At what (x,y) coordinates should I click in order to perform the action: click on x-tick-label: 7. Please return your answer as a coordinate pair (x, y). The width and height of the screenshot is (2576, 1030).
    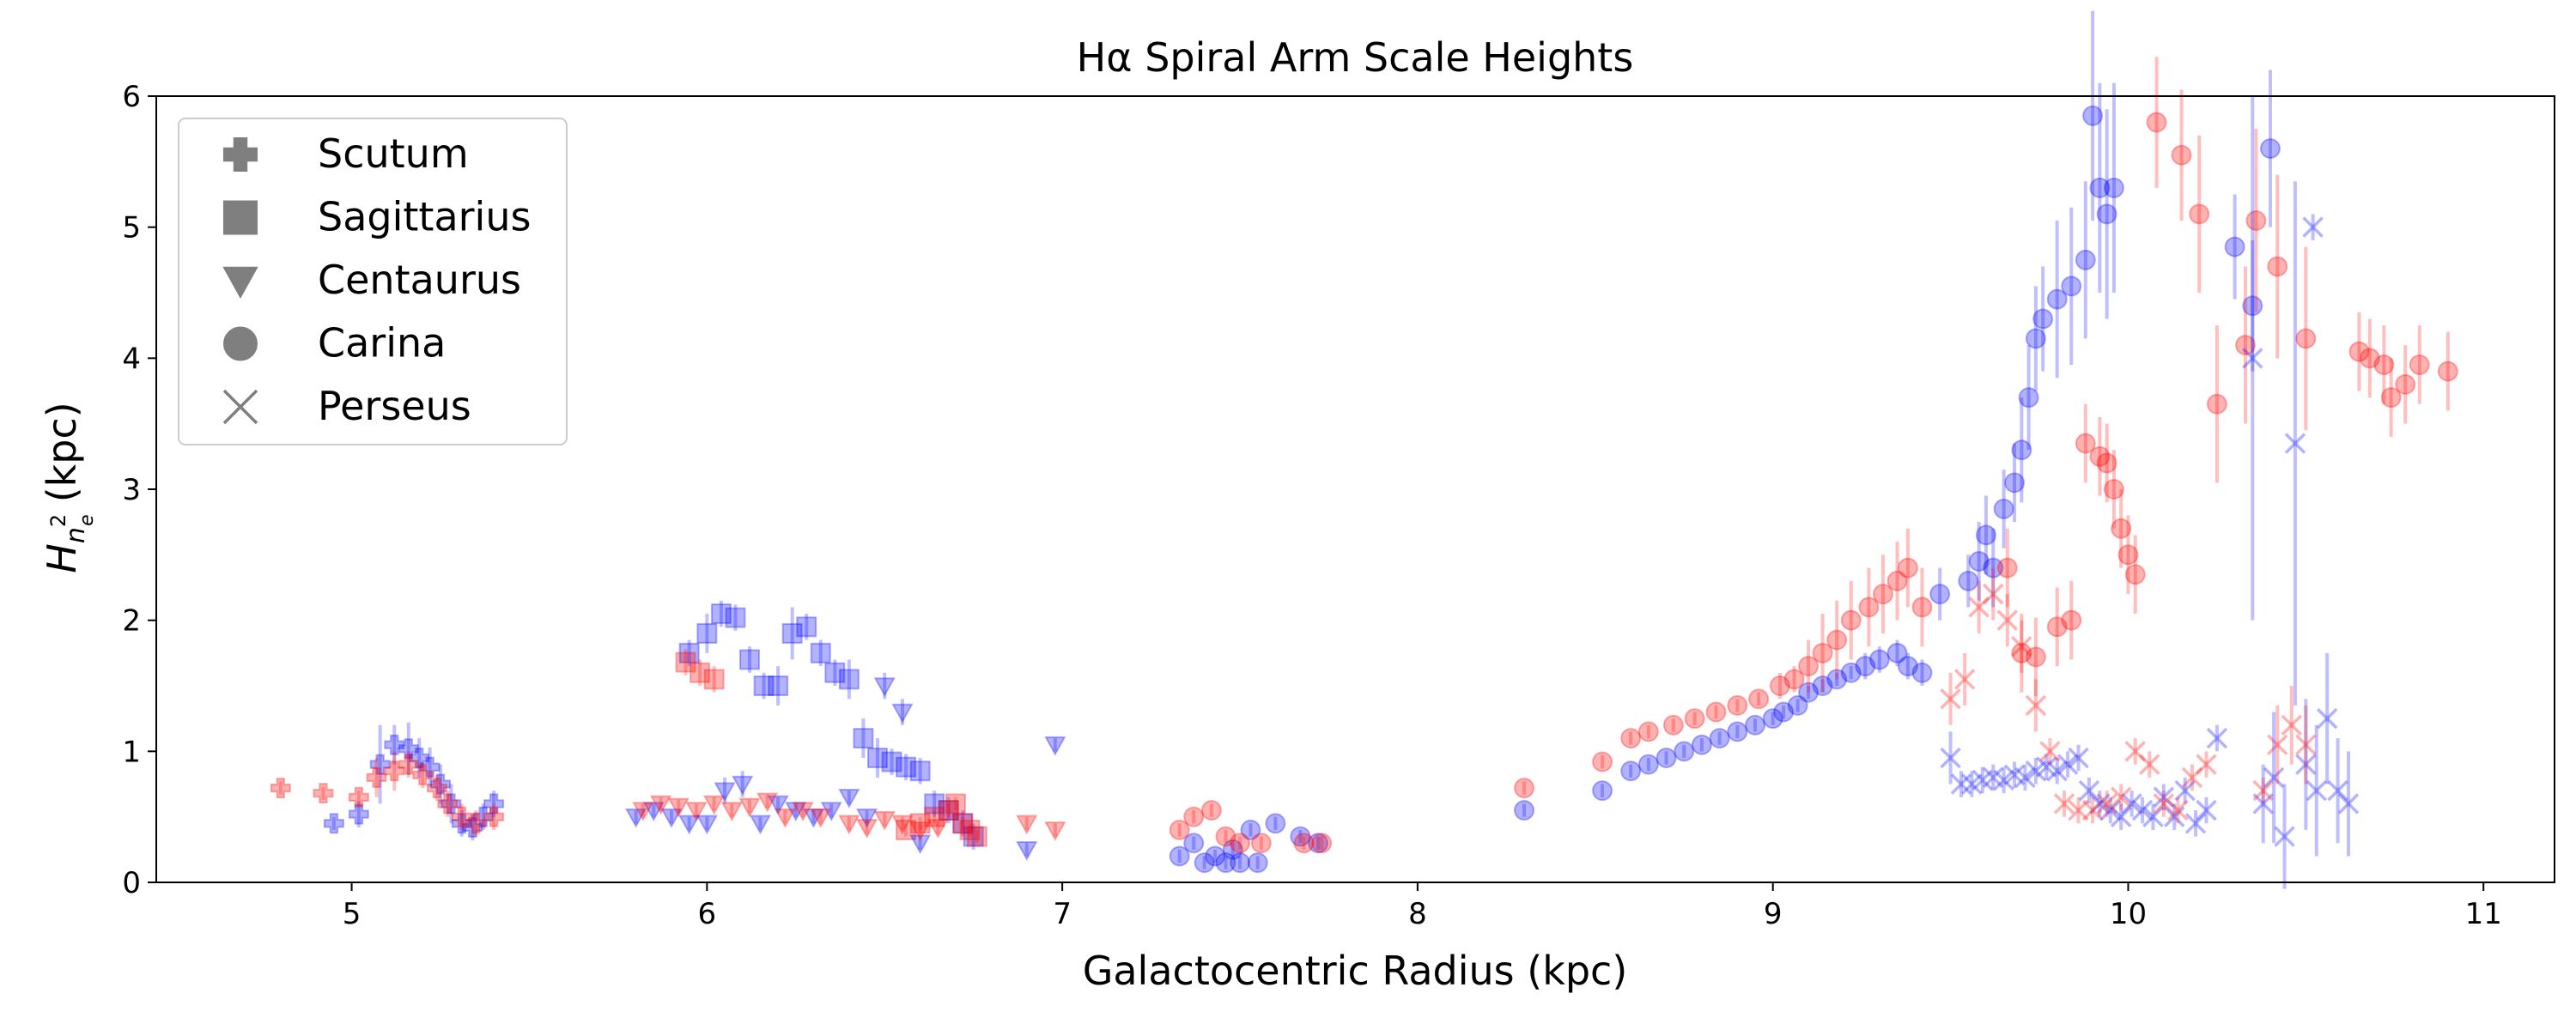
    Looking at the image, I should click on (1063, 914).